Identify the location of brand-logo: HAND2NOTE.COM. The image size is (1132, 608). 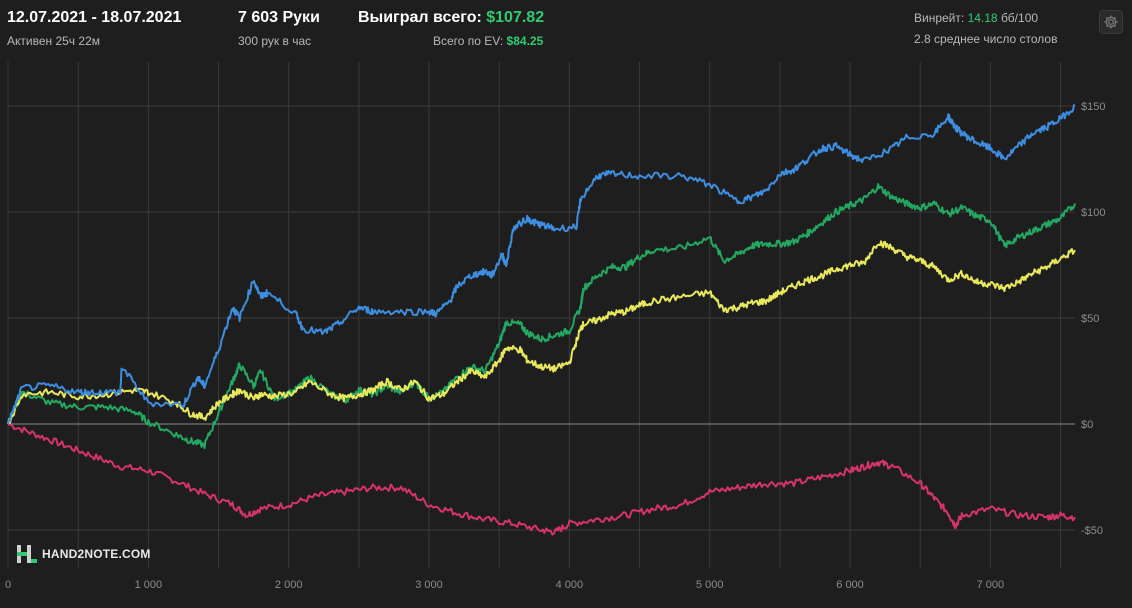
(83, 556).